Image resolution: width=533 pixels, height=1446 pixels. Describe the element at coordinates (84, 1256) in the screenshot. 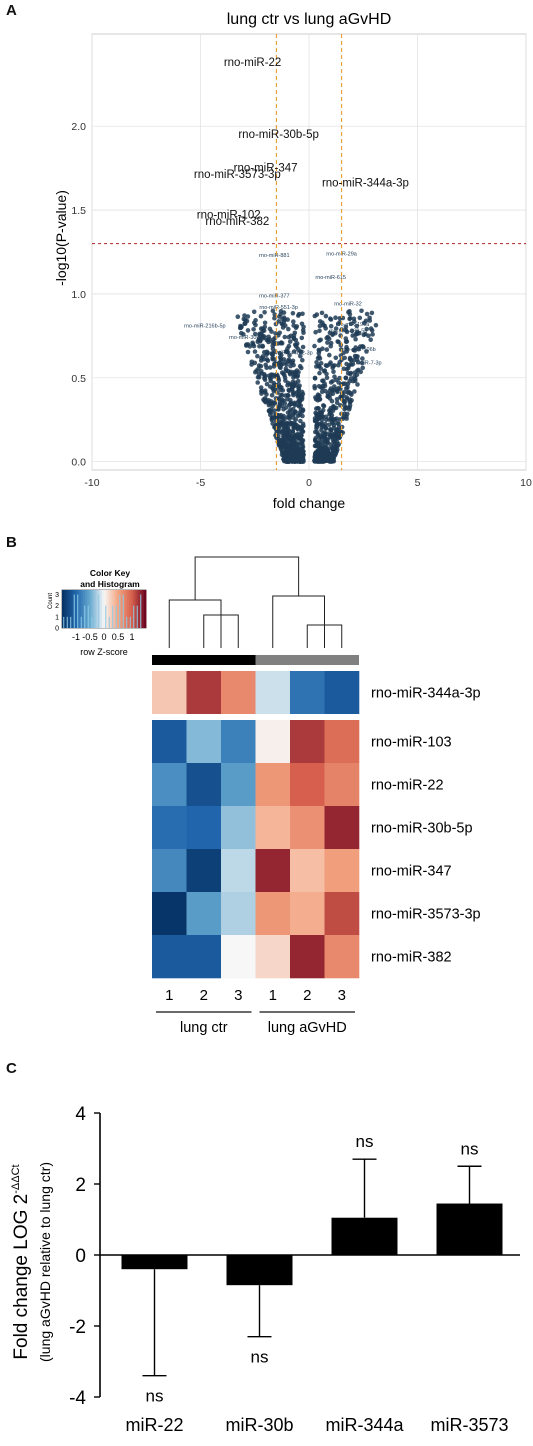

I see `bar-chart-y-ticks: -4 -2 0 2 4` at that location.